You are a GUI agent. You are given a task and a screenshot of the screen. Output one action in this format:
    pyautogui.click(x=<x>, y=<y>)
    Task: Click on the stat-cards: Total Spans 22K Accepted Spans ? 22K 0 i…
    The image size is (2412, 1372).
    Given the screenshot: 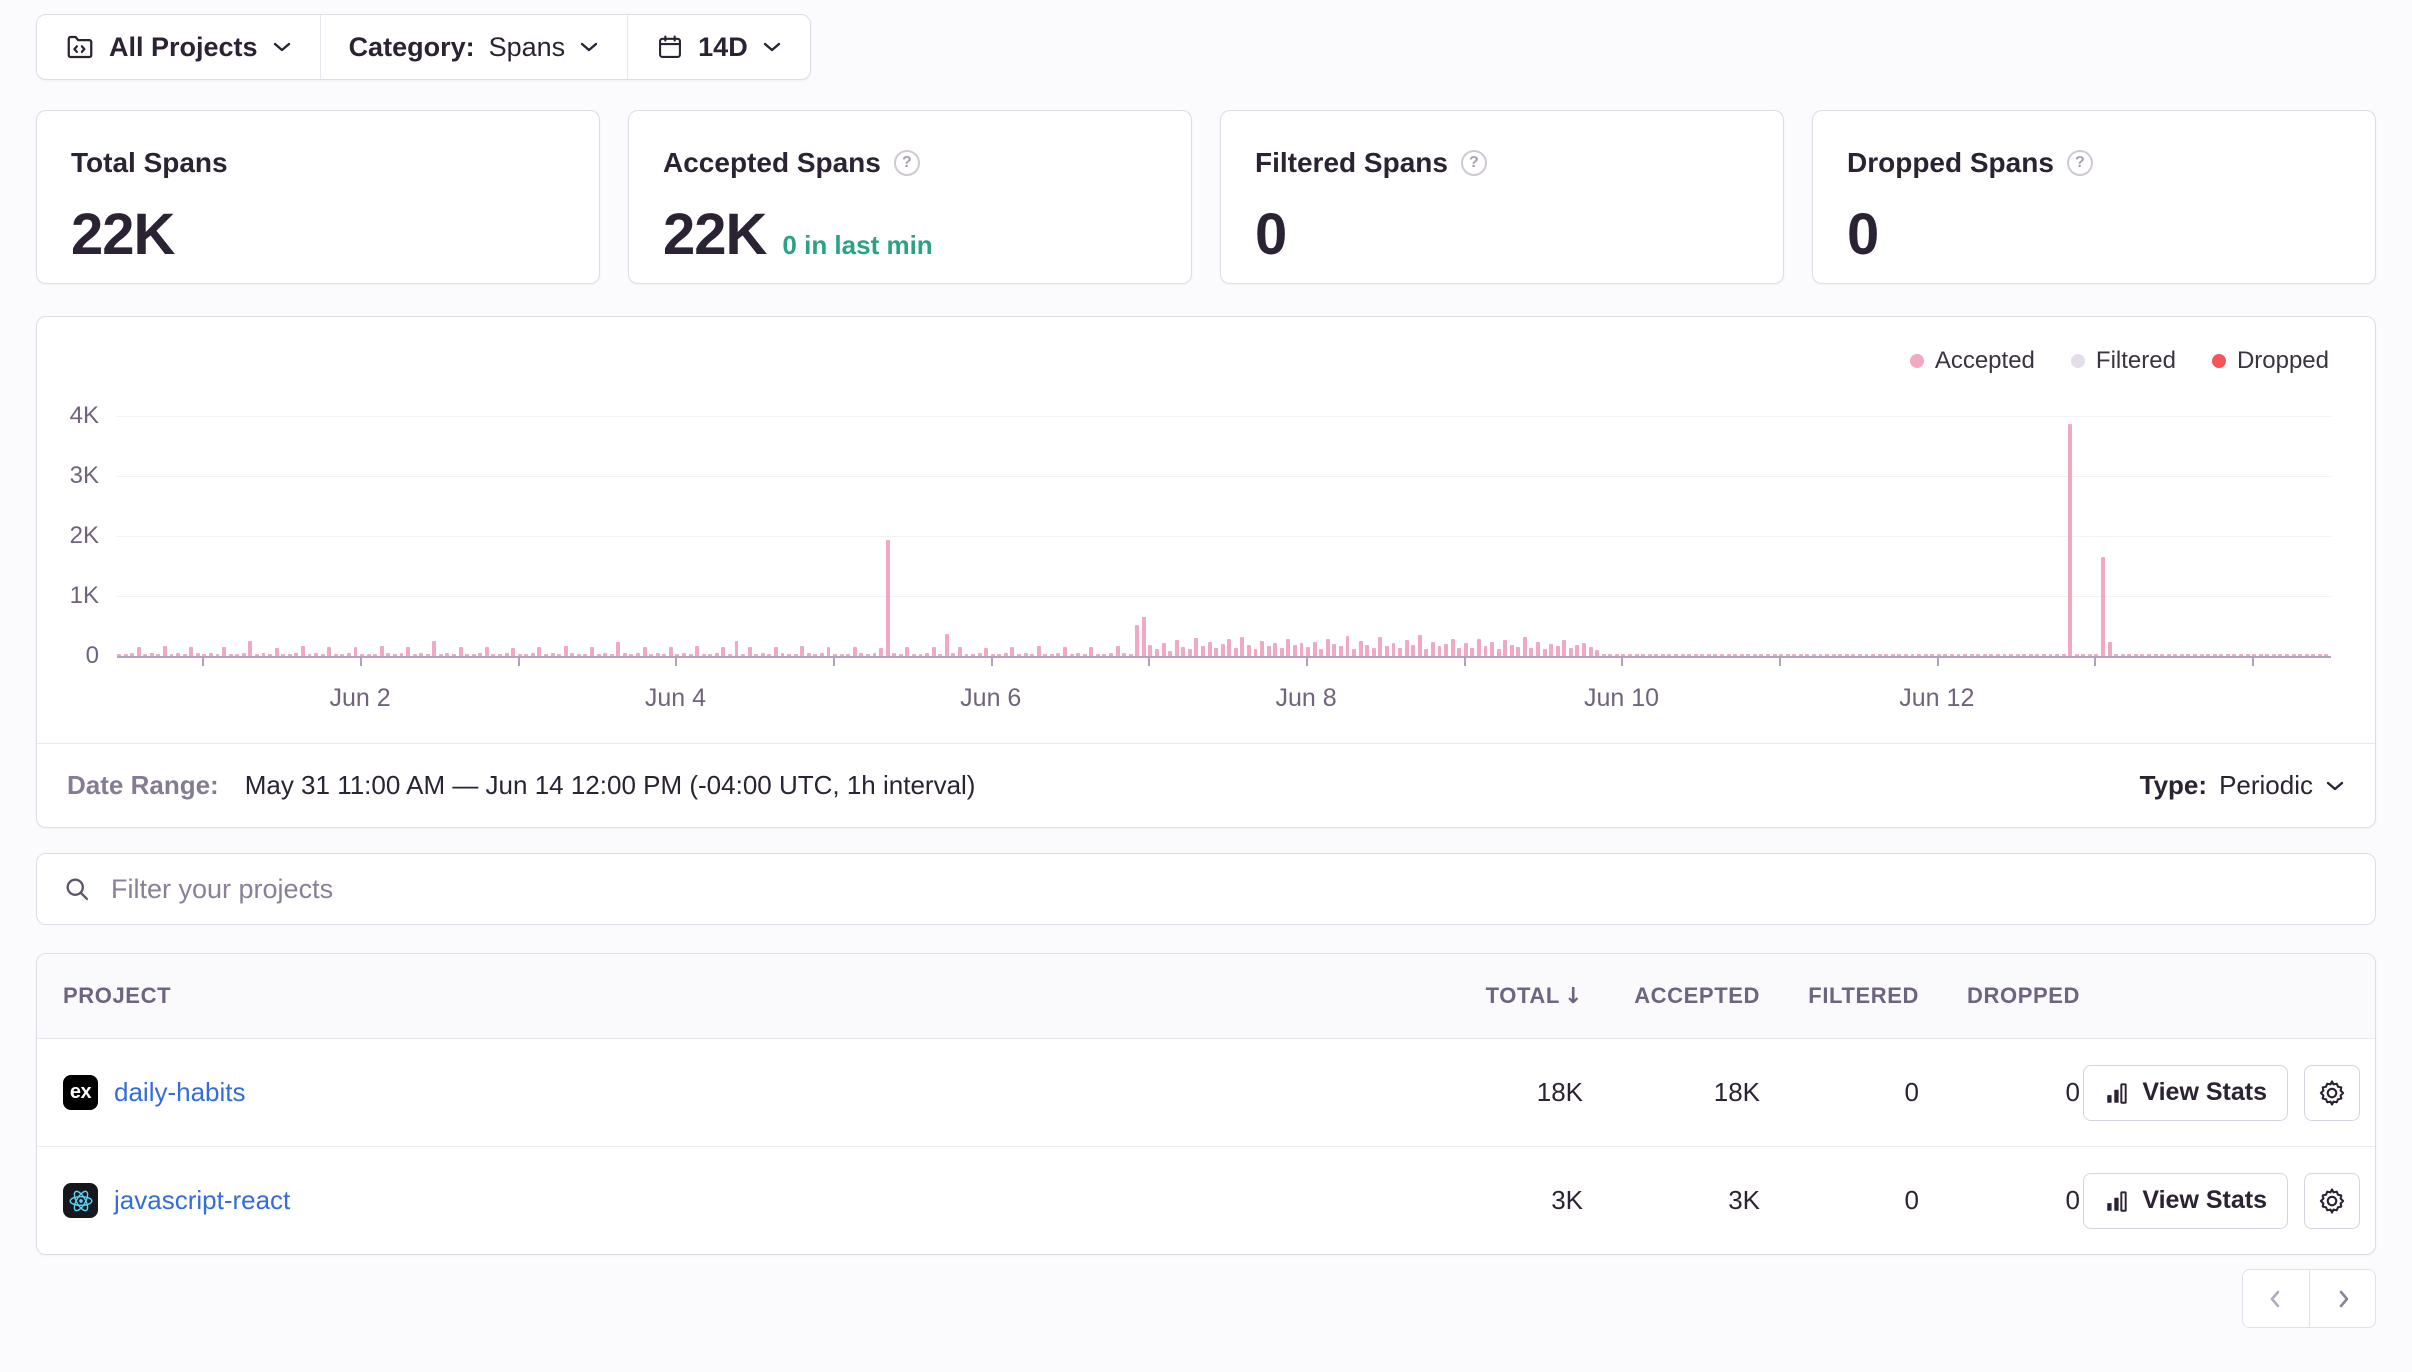 What is the action you would take?
    pyautogui.click(x=1206, y=197)
    